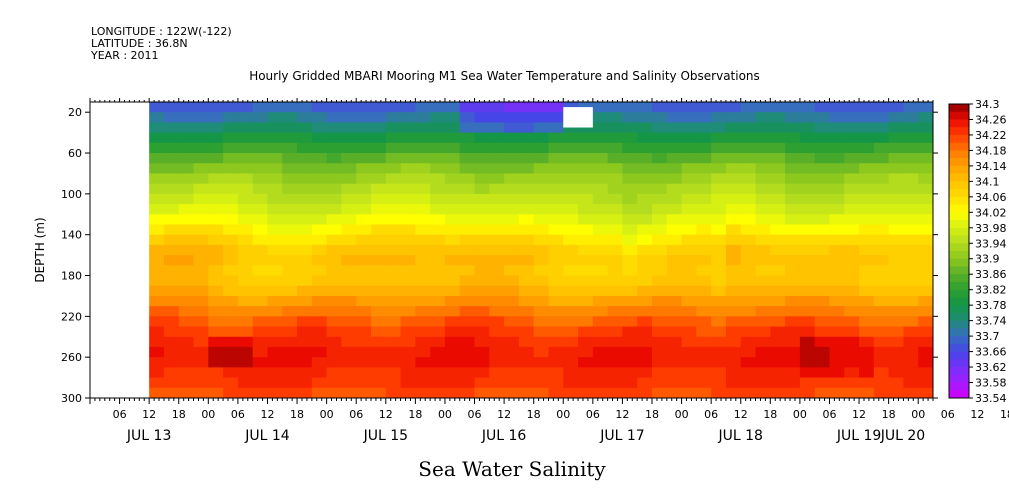  What do you see at coordinates (71, 194) in the screenshot?
I see `y-tick-label: 100` at bounding box center [71, 194].